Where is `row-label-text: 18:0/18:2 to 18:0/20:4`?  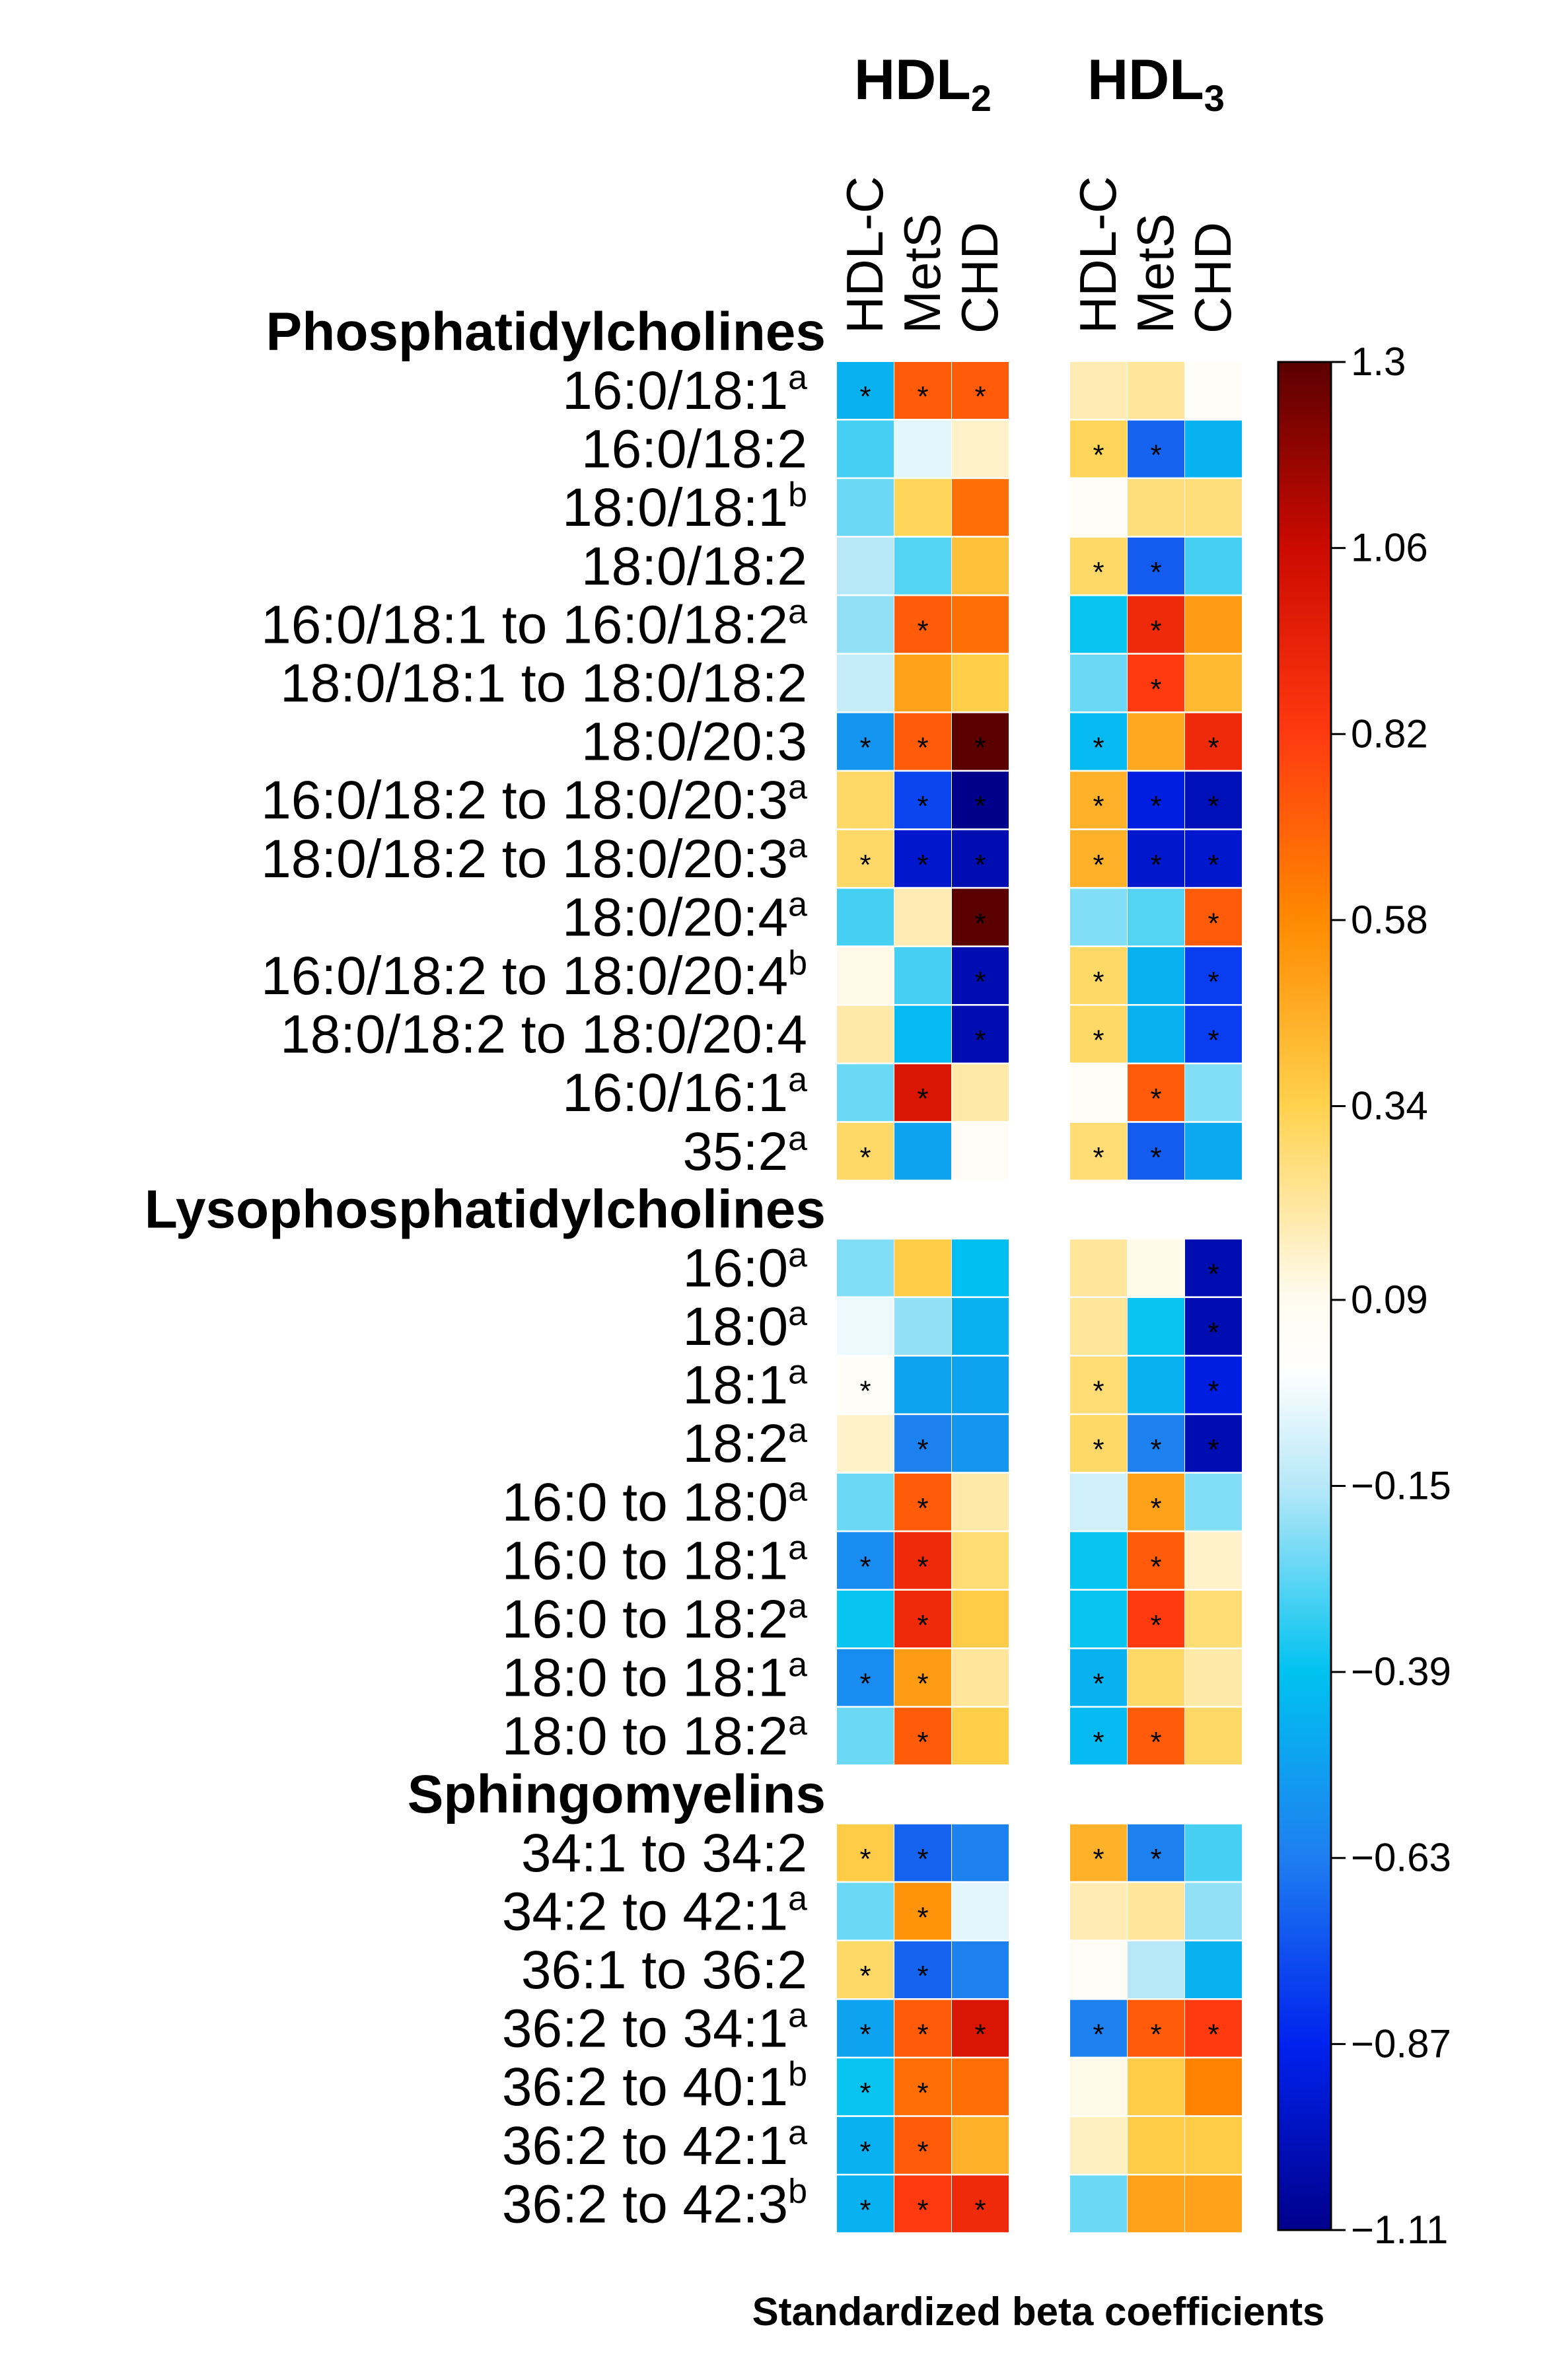 row-label-text: 18:0/18:2 to 18:0/20:4 is located at coordinates (543, 1035).